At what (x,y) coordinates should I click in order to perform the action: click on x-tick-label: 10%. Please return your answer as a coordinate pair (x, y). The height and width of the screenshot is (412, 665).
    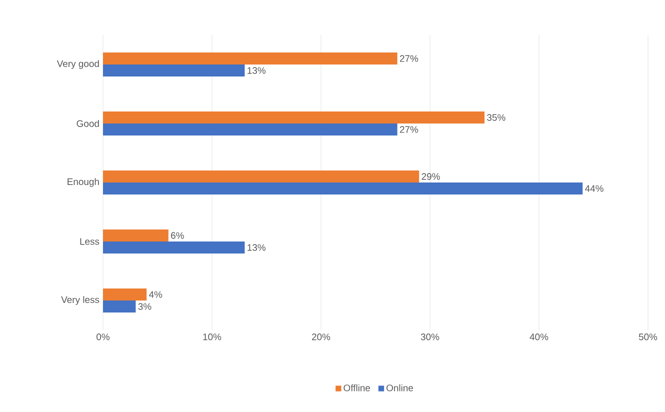
    Looking at the image, I should click on (212, 337).